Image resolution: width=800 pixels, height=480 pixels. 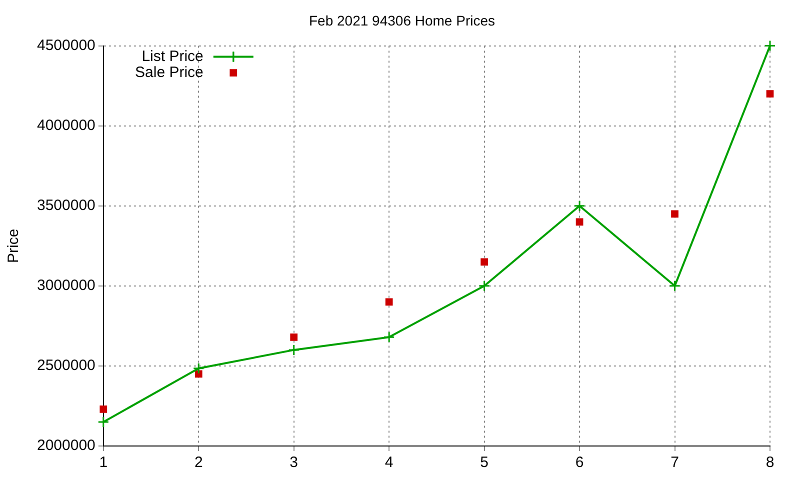 I want to click on y-tick-label: 4500000, so click(x=66, y=45).